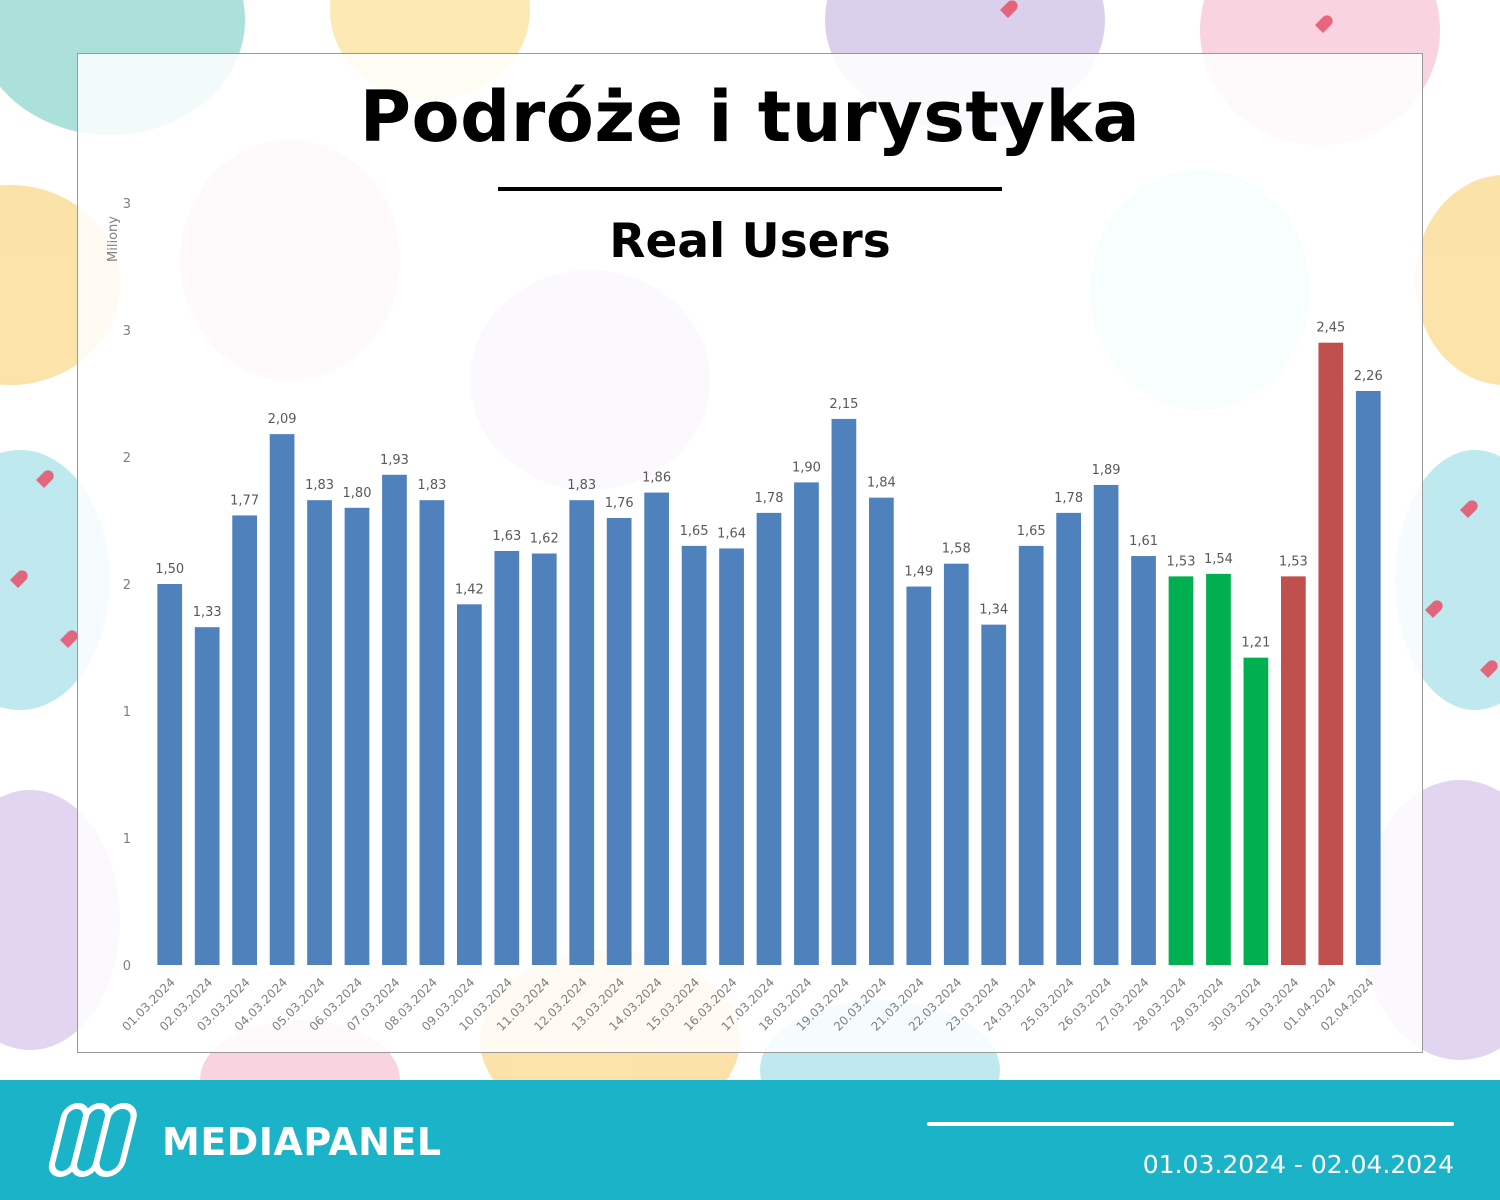 This screenshot has height=1200, width=1500. What do you see at coordinates (731, 533) in the screenshot?
I see `bar-value-label: 1,64` at bounding box center [731, 533].